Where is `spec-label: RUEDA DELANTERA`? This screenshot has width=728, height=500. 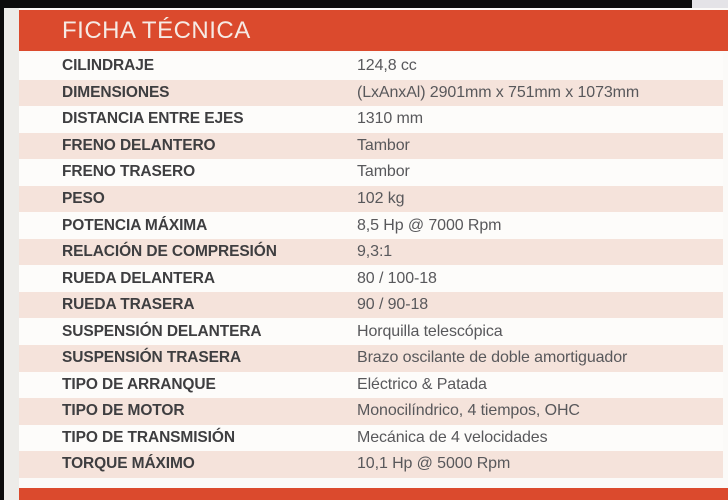
spec-label: RUEDA DELANTERA is located at coordinates (138, 278).